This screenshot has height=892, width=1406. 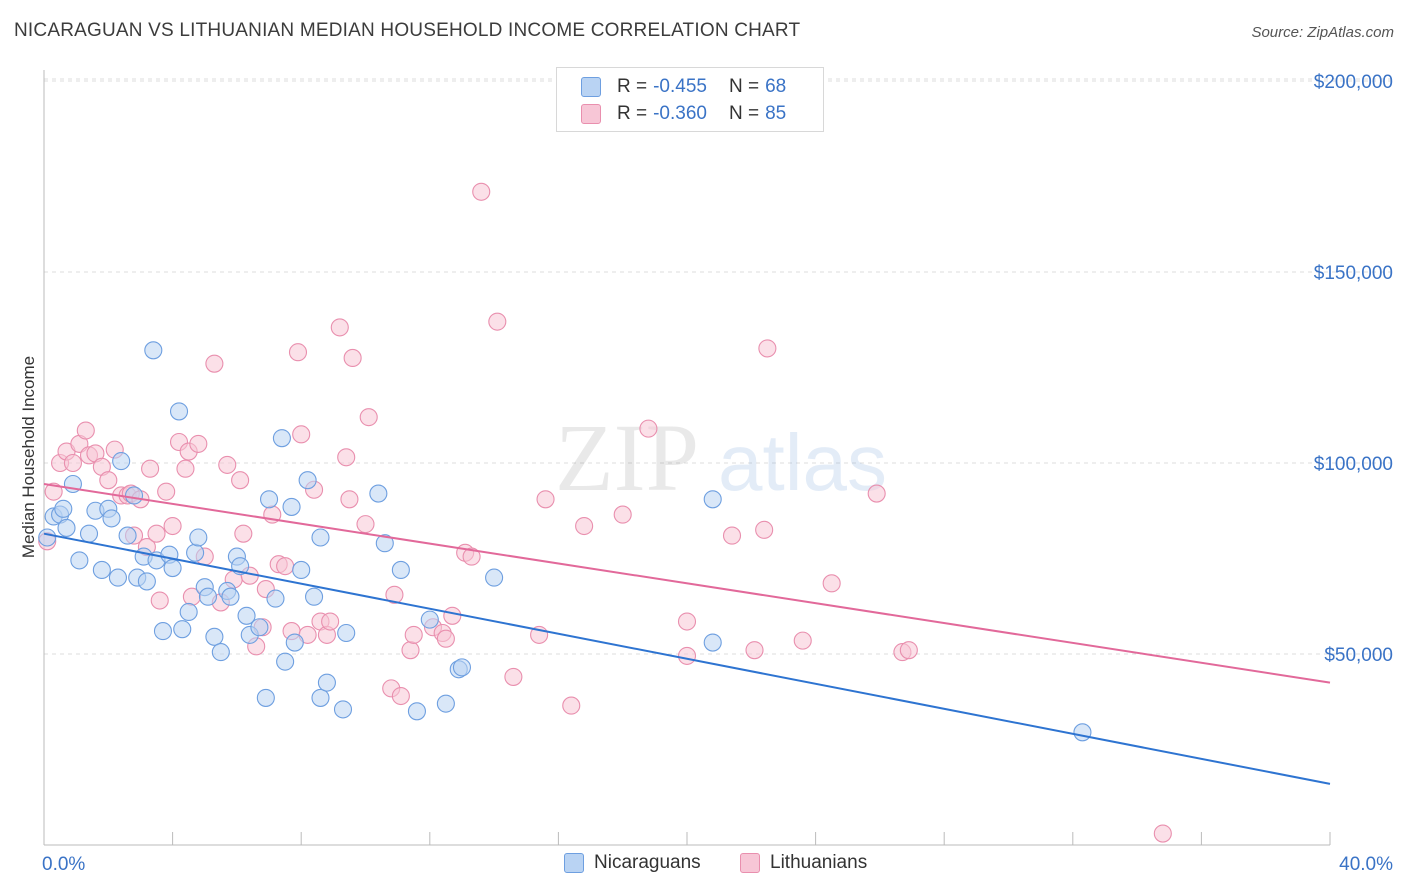 I want to click on bottom-legend-swatch-pink, so click(x=750, y=863).